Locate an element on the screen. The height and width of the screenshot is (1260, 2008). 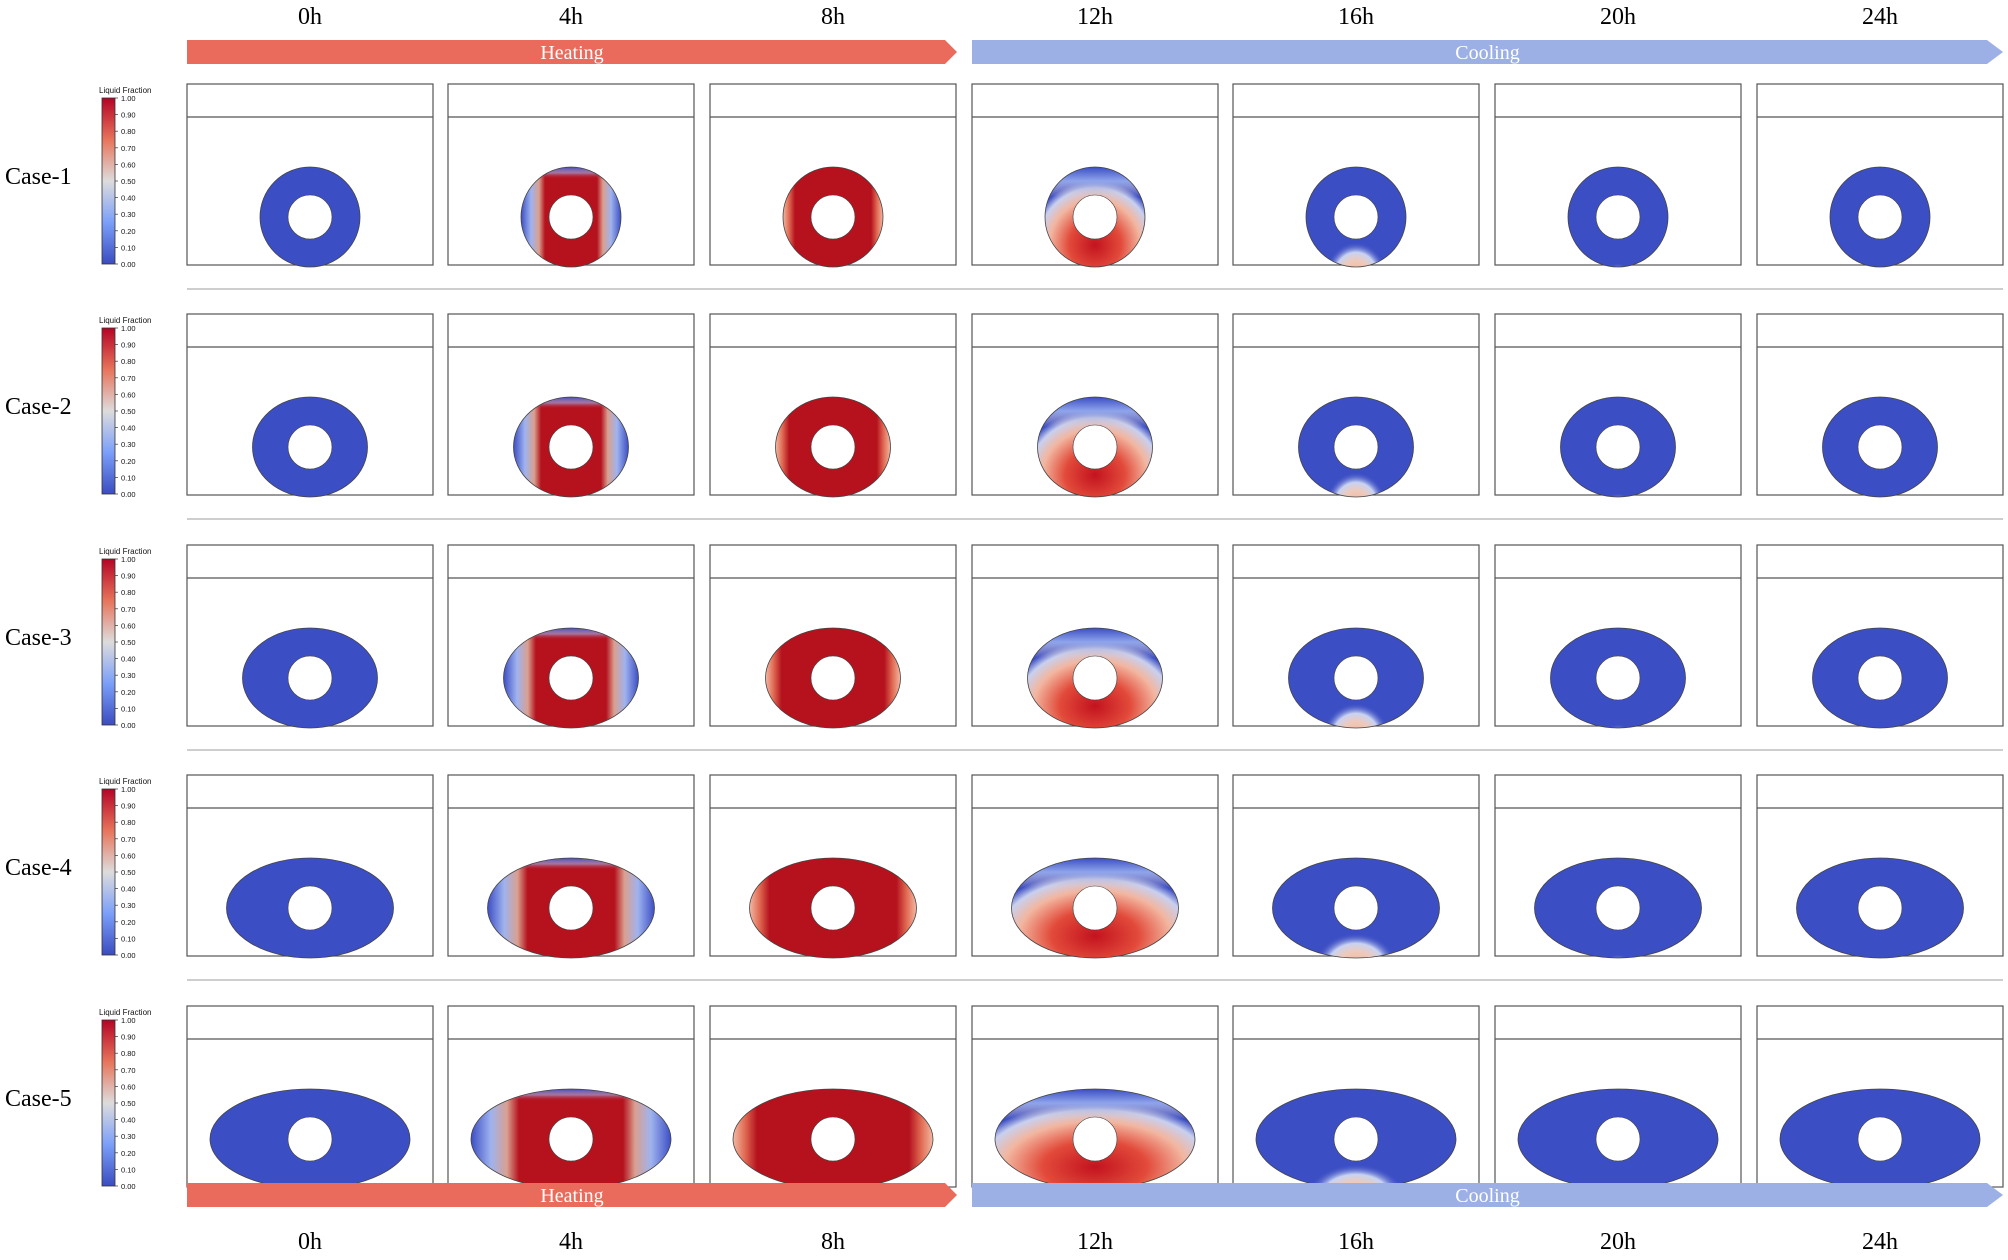
top-time-label: 20h is located at coordinates (1618, 17).